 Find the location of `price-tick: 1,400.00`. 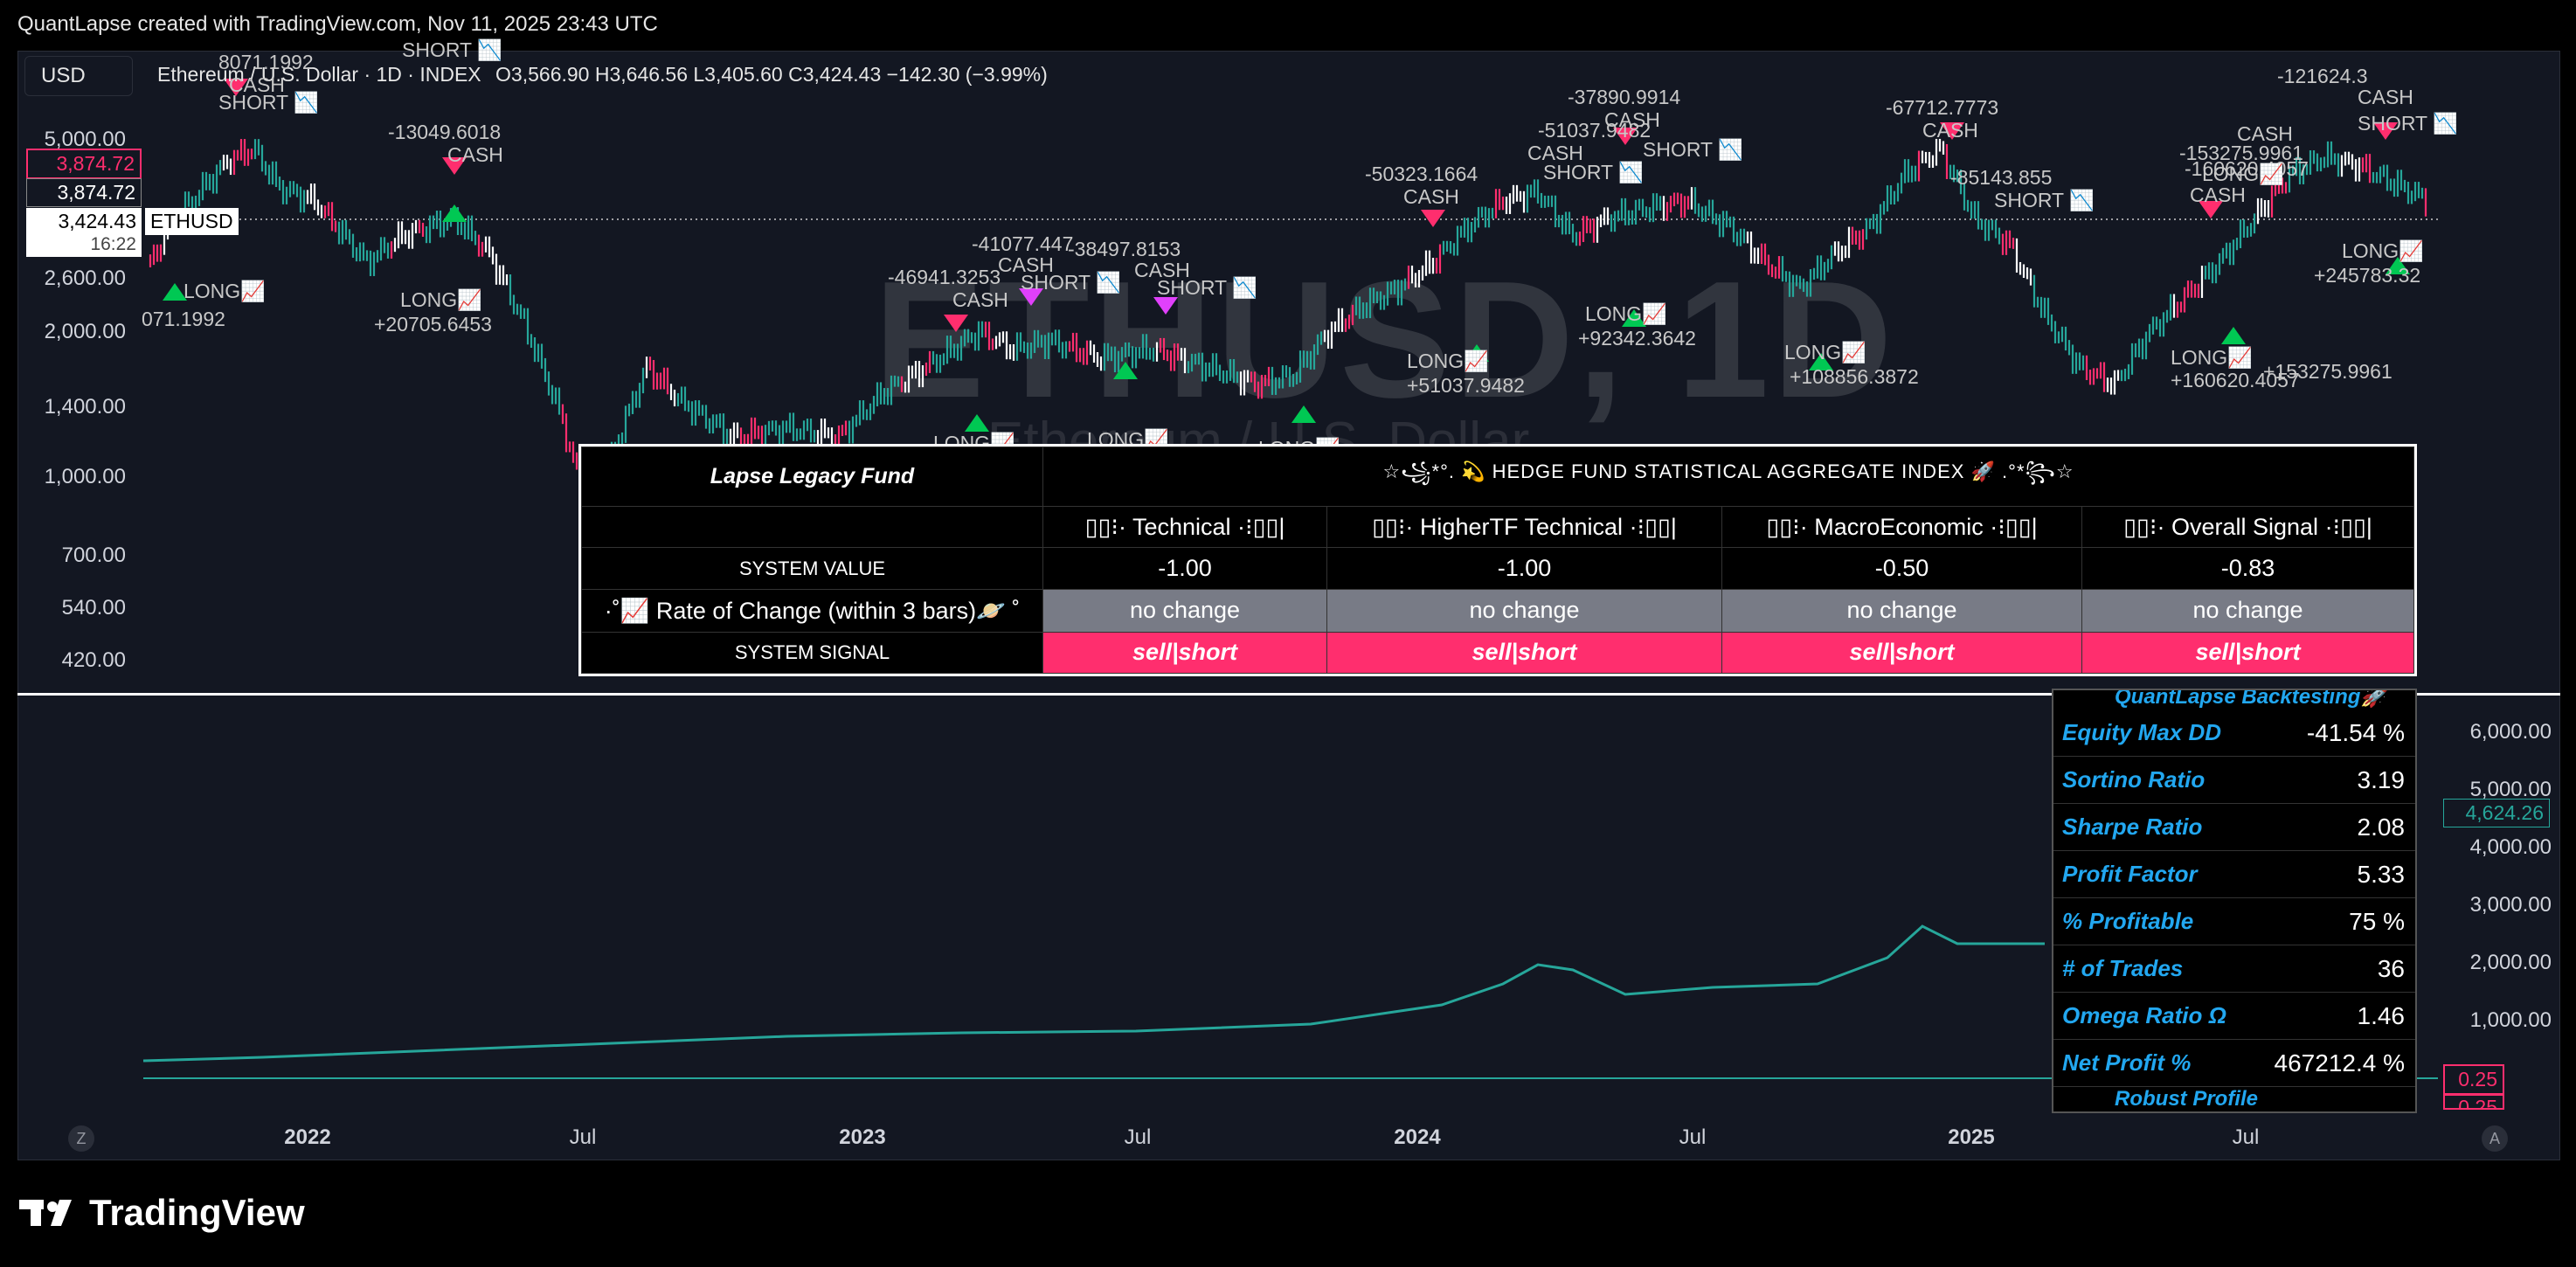

price-tick: 1,400.00 is located at coordinates (85, 407).